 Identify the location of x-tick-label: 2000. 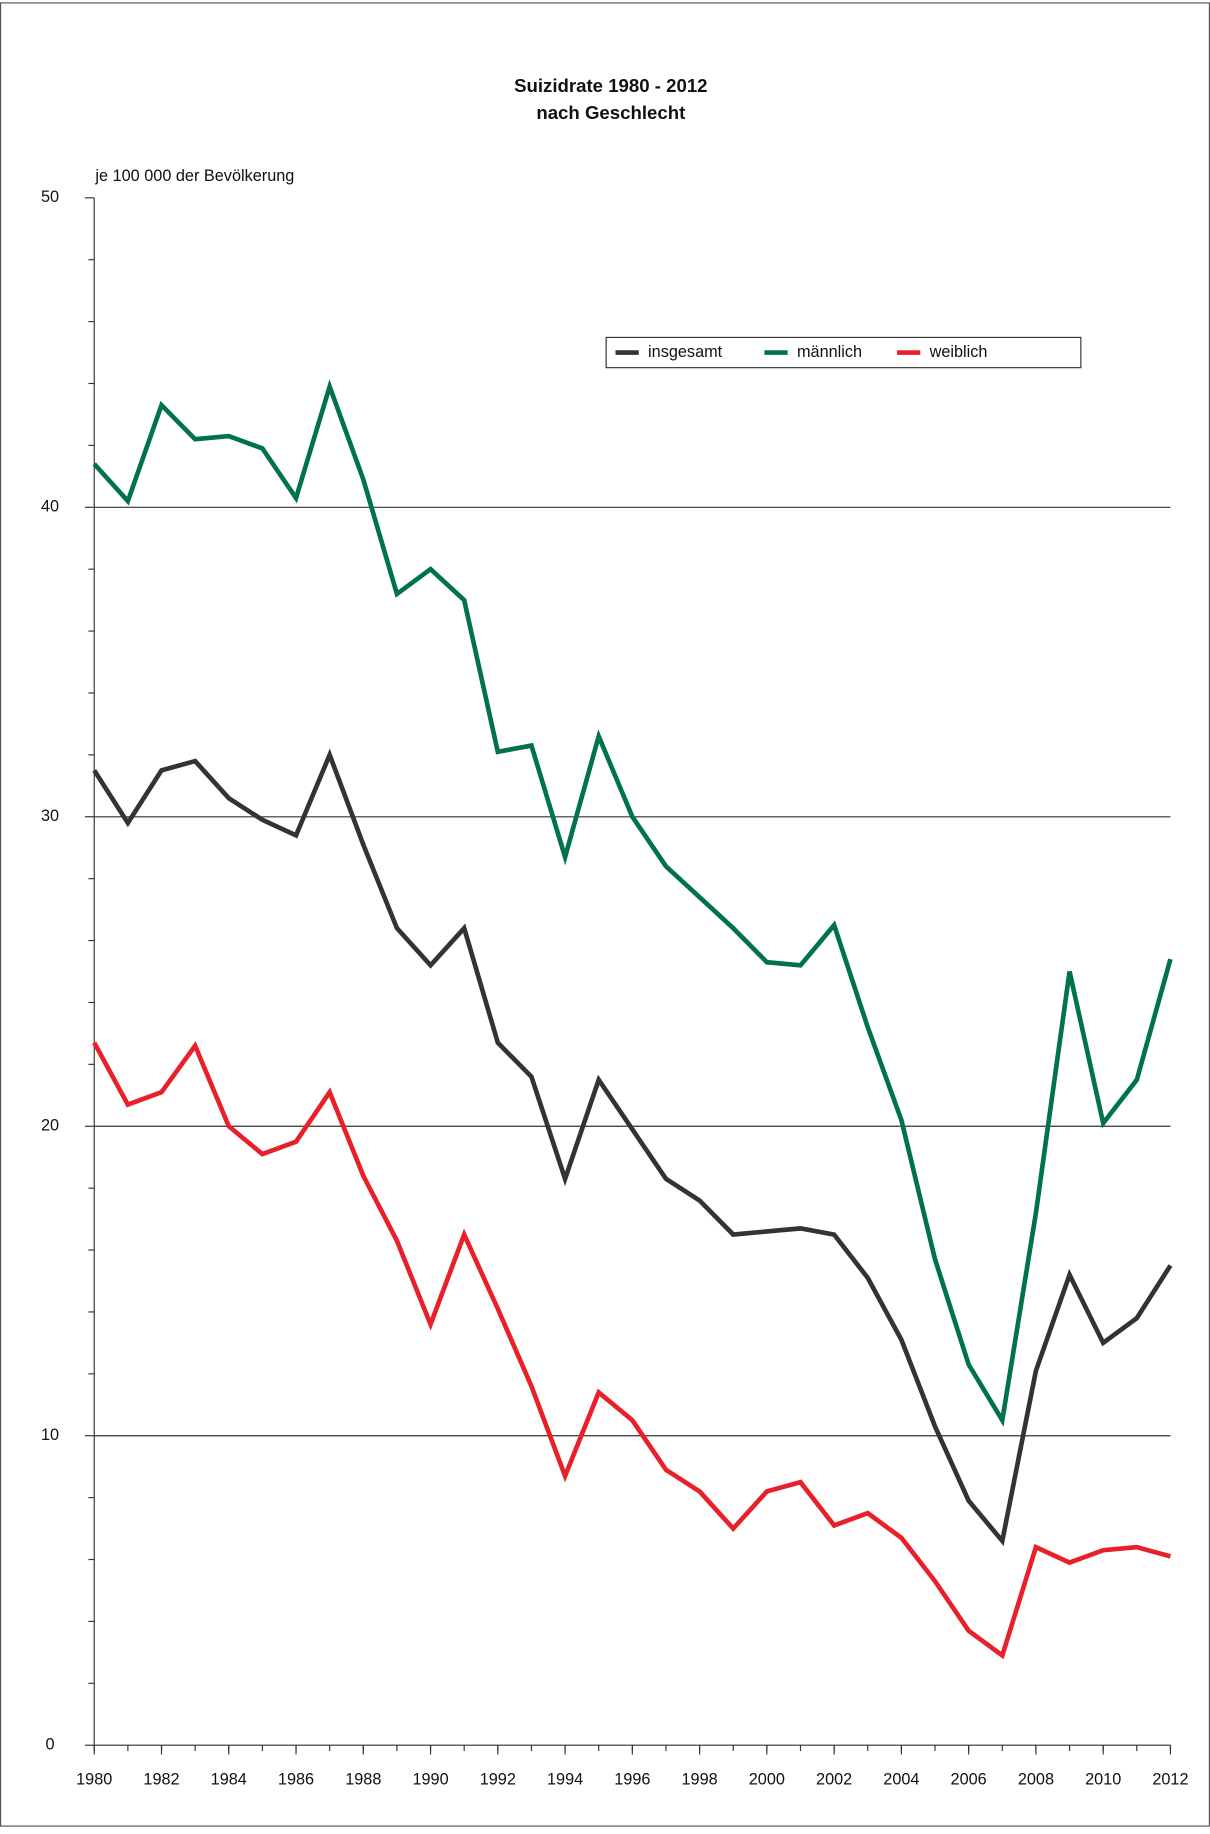
(767, 1779).